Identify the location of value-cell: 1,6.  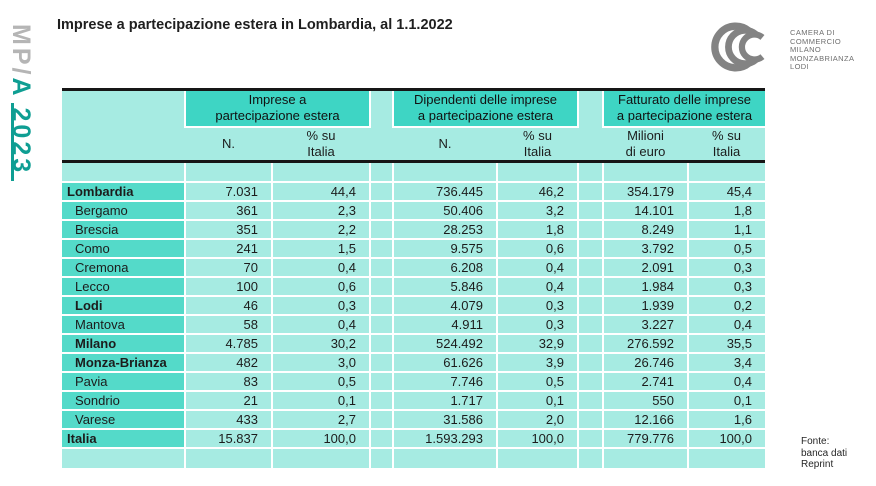
(726, 419).